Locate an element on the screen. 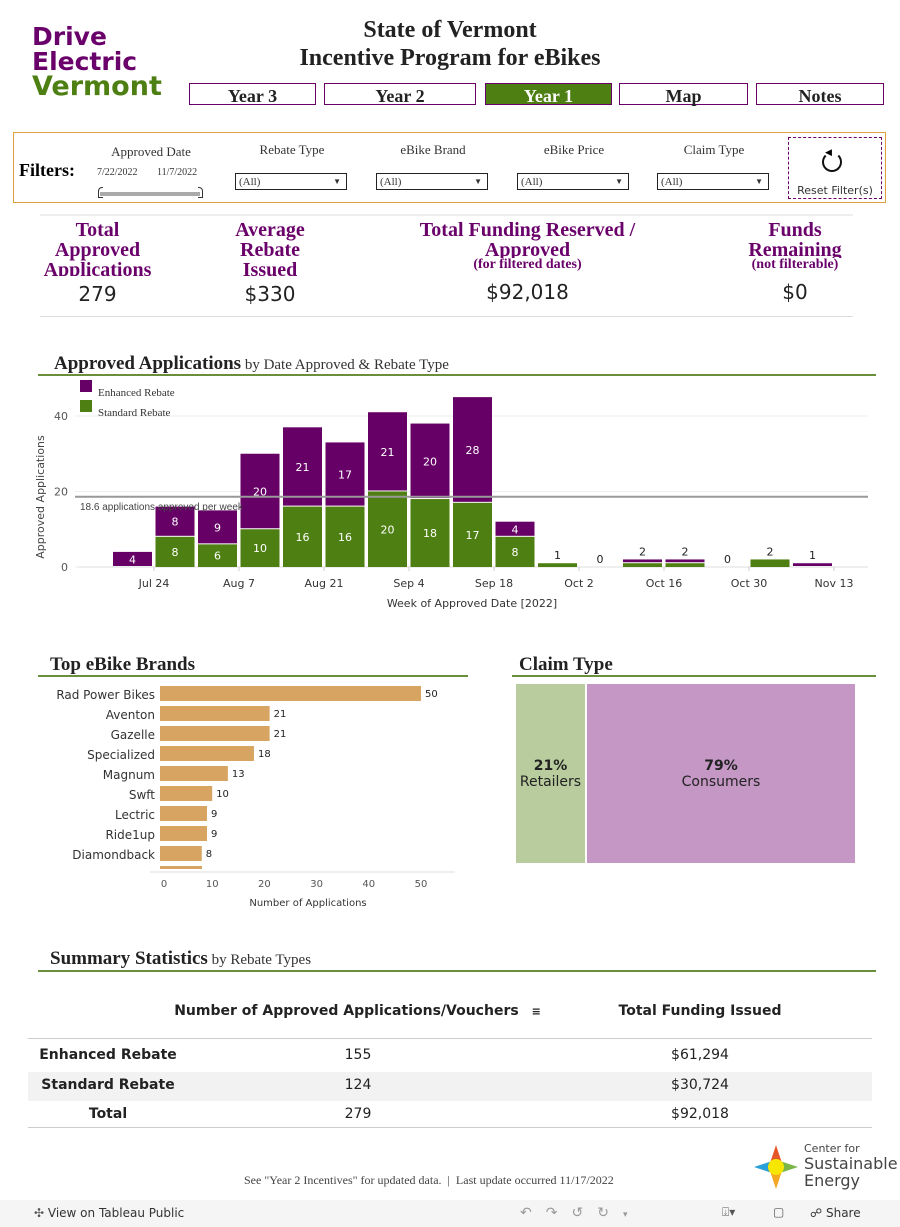  bar-label-standard: 8 is located at coordinates (515, 552).